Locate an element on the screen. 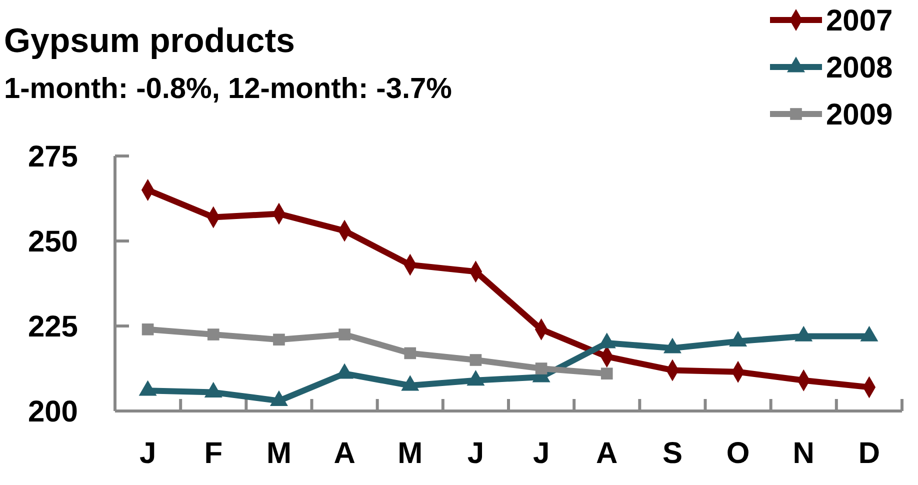 This screenshot has height=485, width=918. y-tick-label: 275 is located at coordinates (53, 157).